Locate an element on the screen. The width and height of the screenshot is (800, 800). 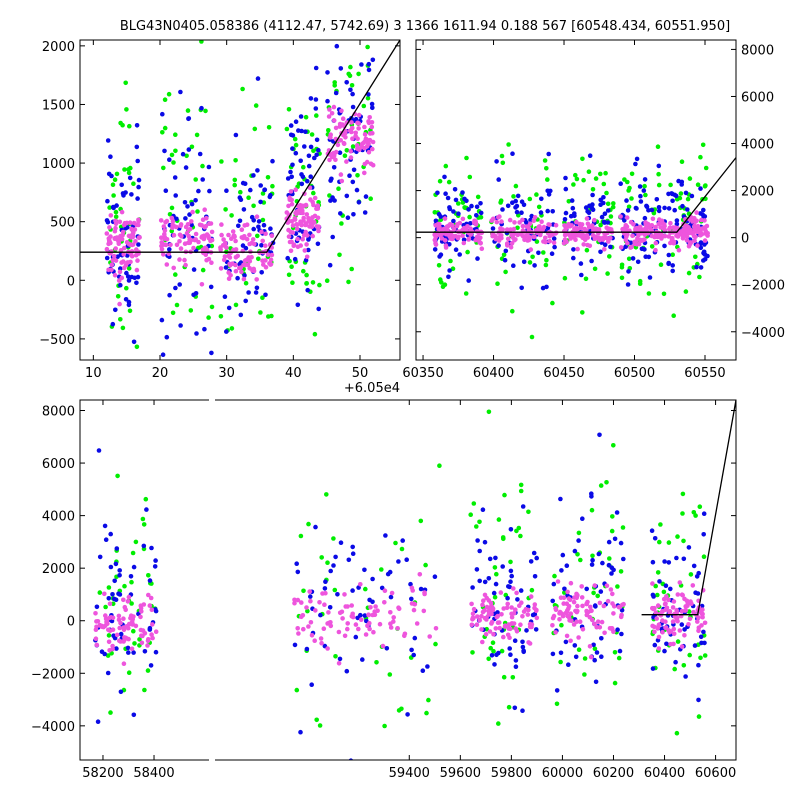
y-tick-label: 4000 is located at coordinates (757, 145).